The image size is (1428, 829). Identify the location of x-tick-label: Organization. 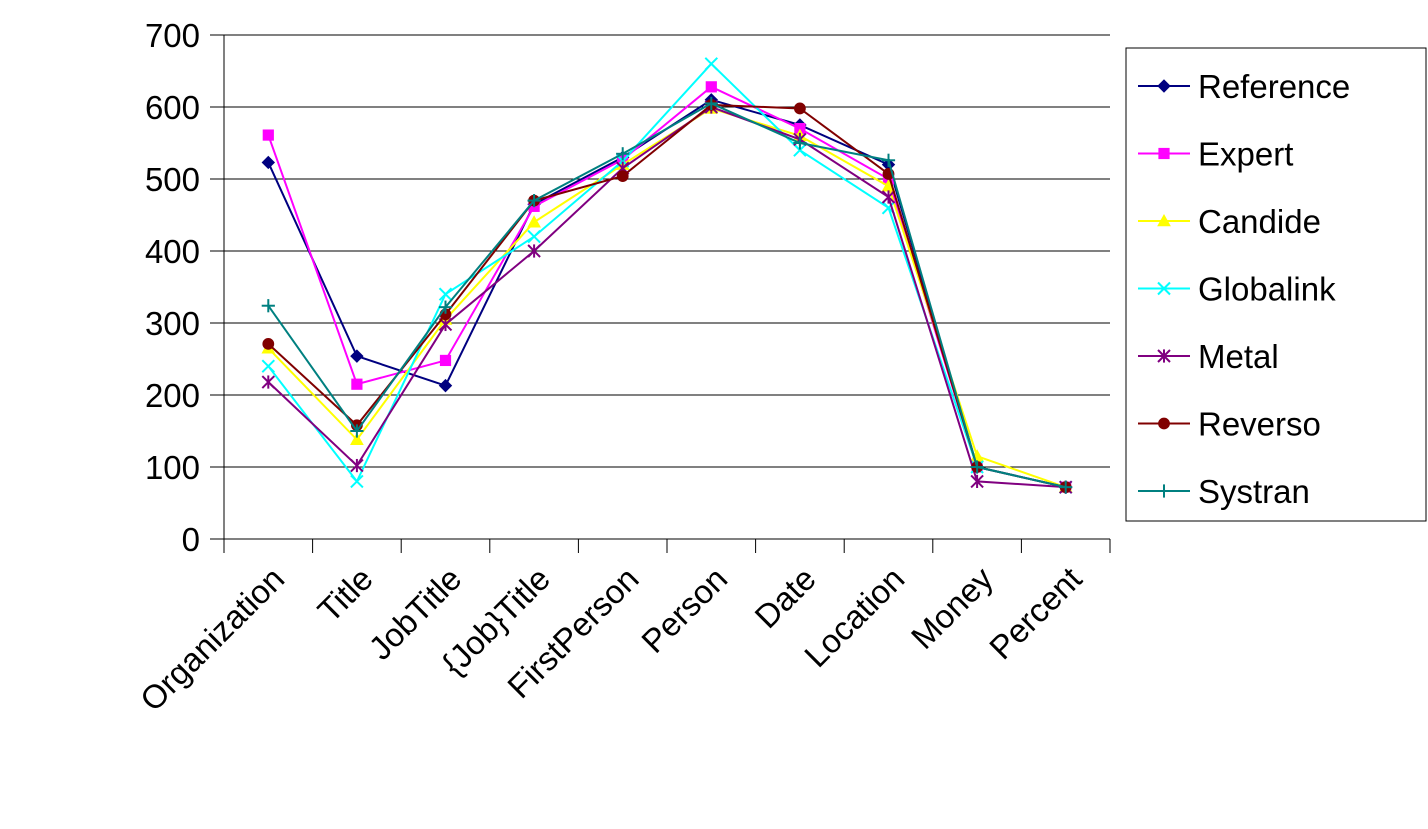
(212, 639).